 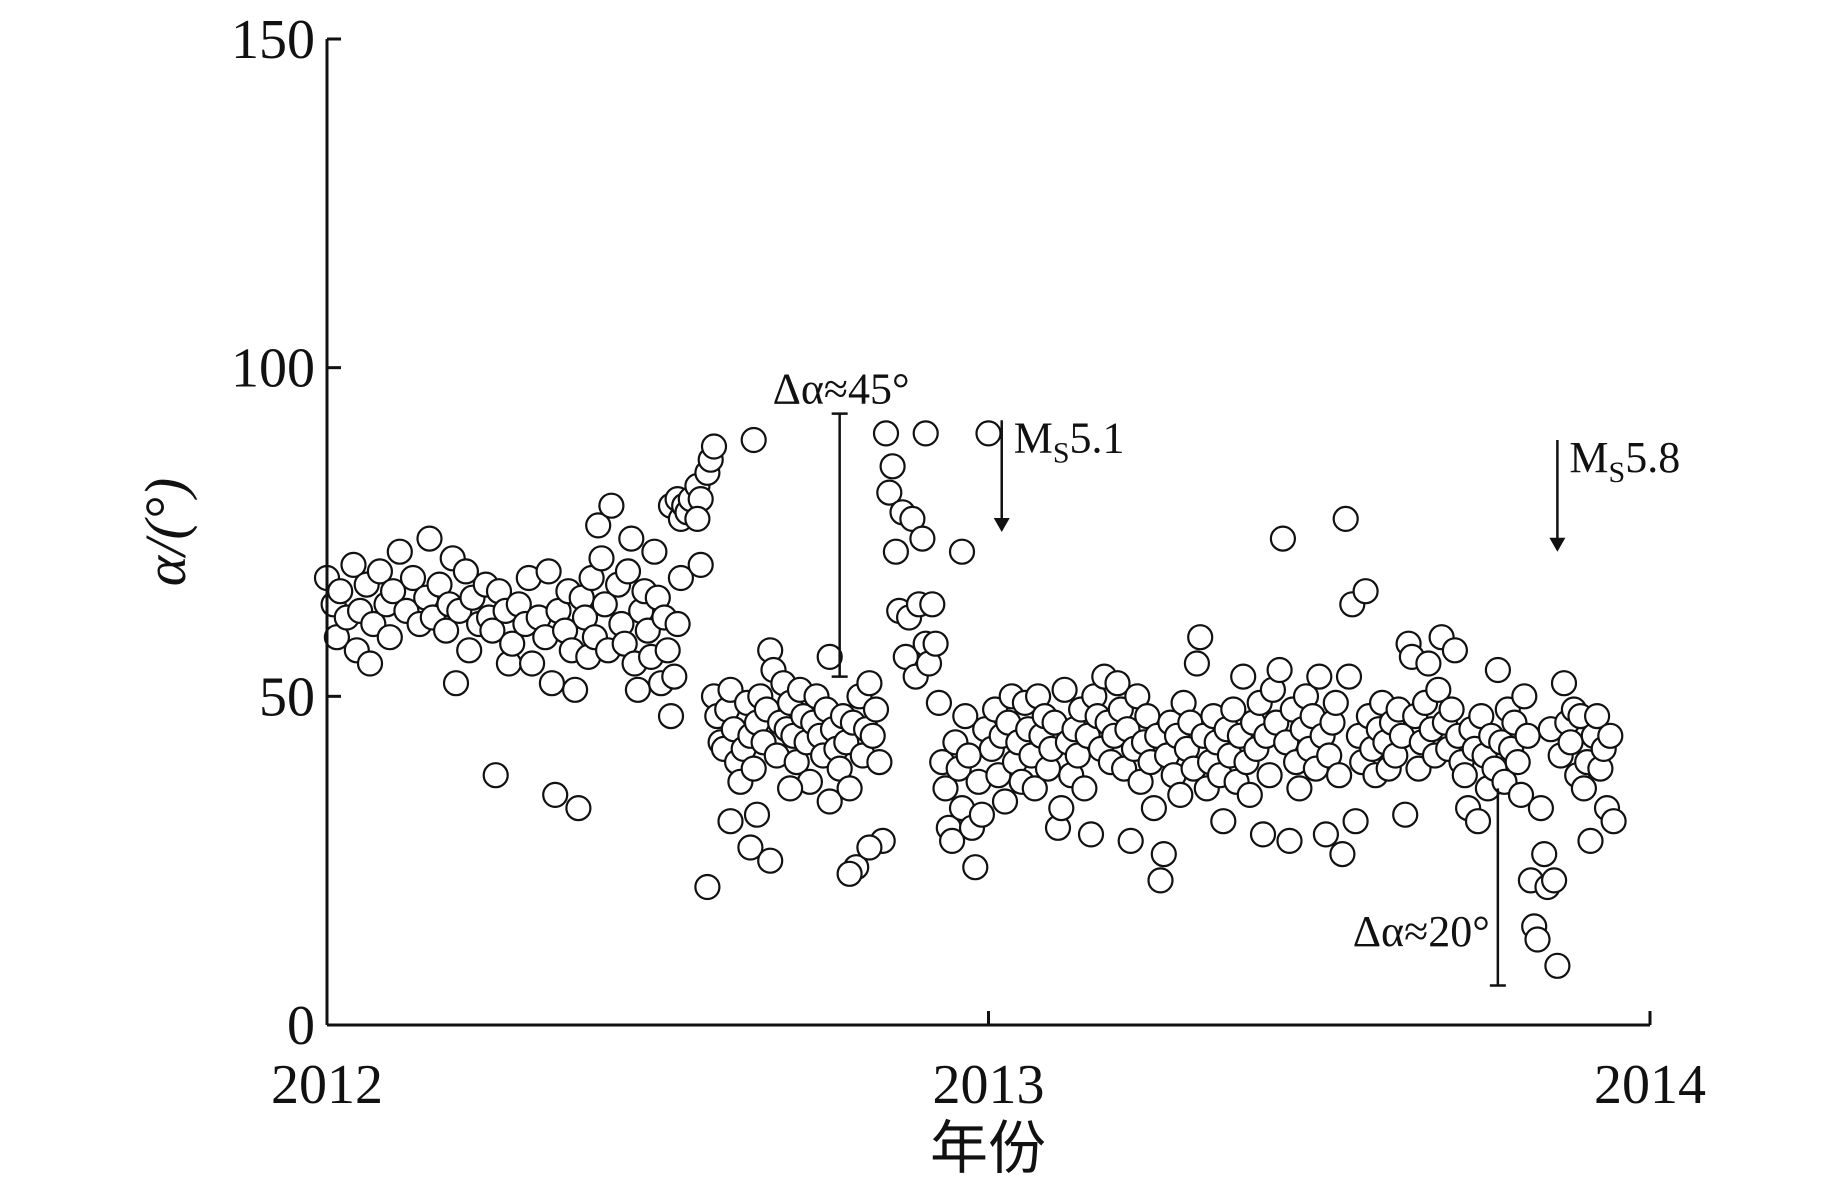 What do you see at coordinates (1557, 544) in the screenshot?
I see `event-arrow-head` at bounding box center [1557, 544].